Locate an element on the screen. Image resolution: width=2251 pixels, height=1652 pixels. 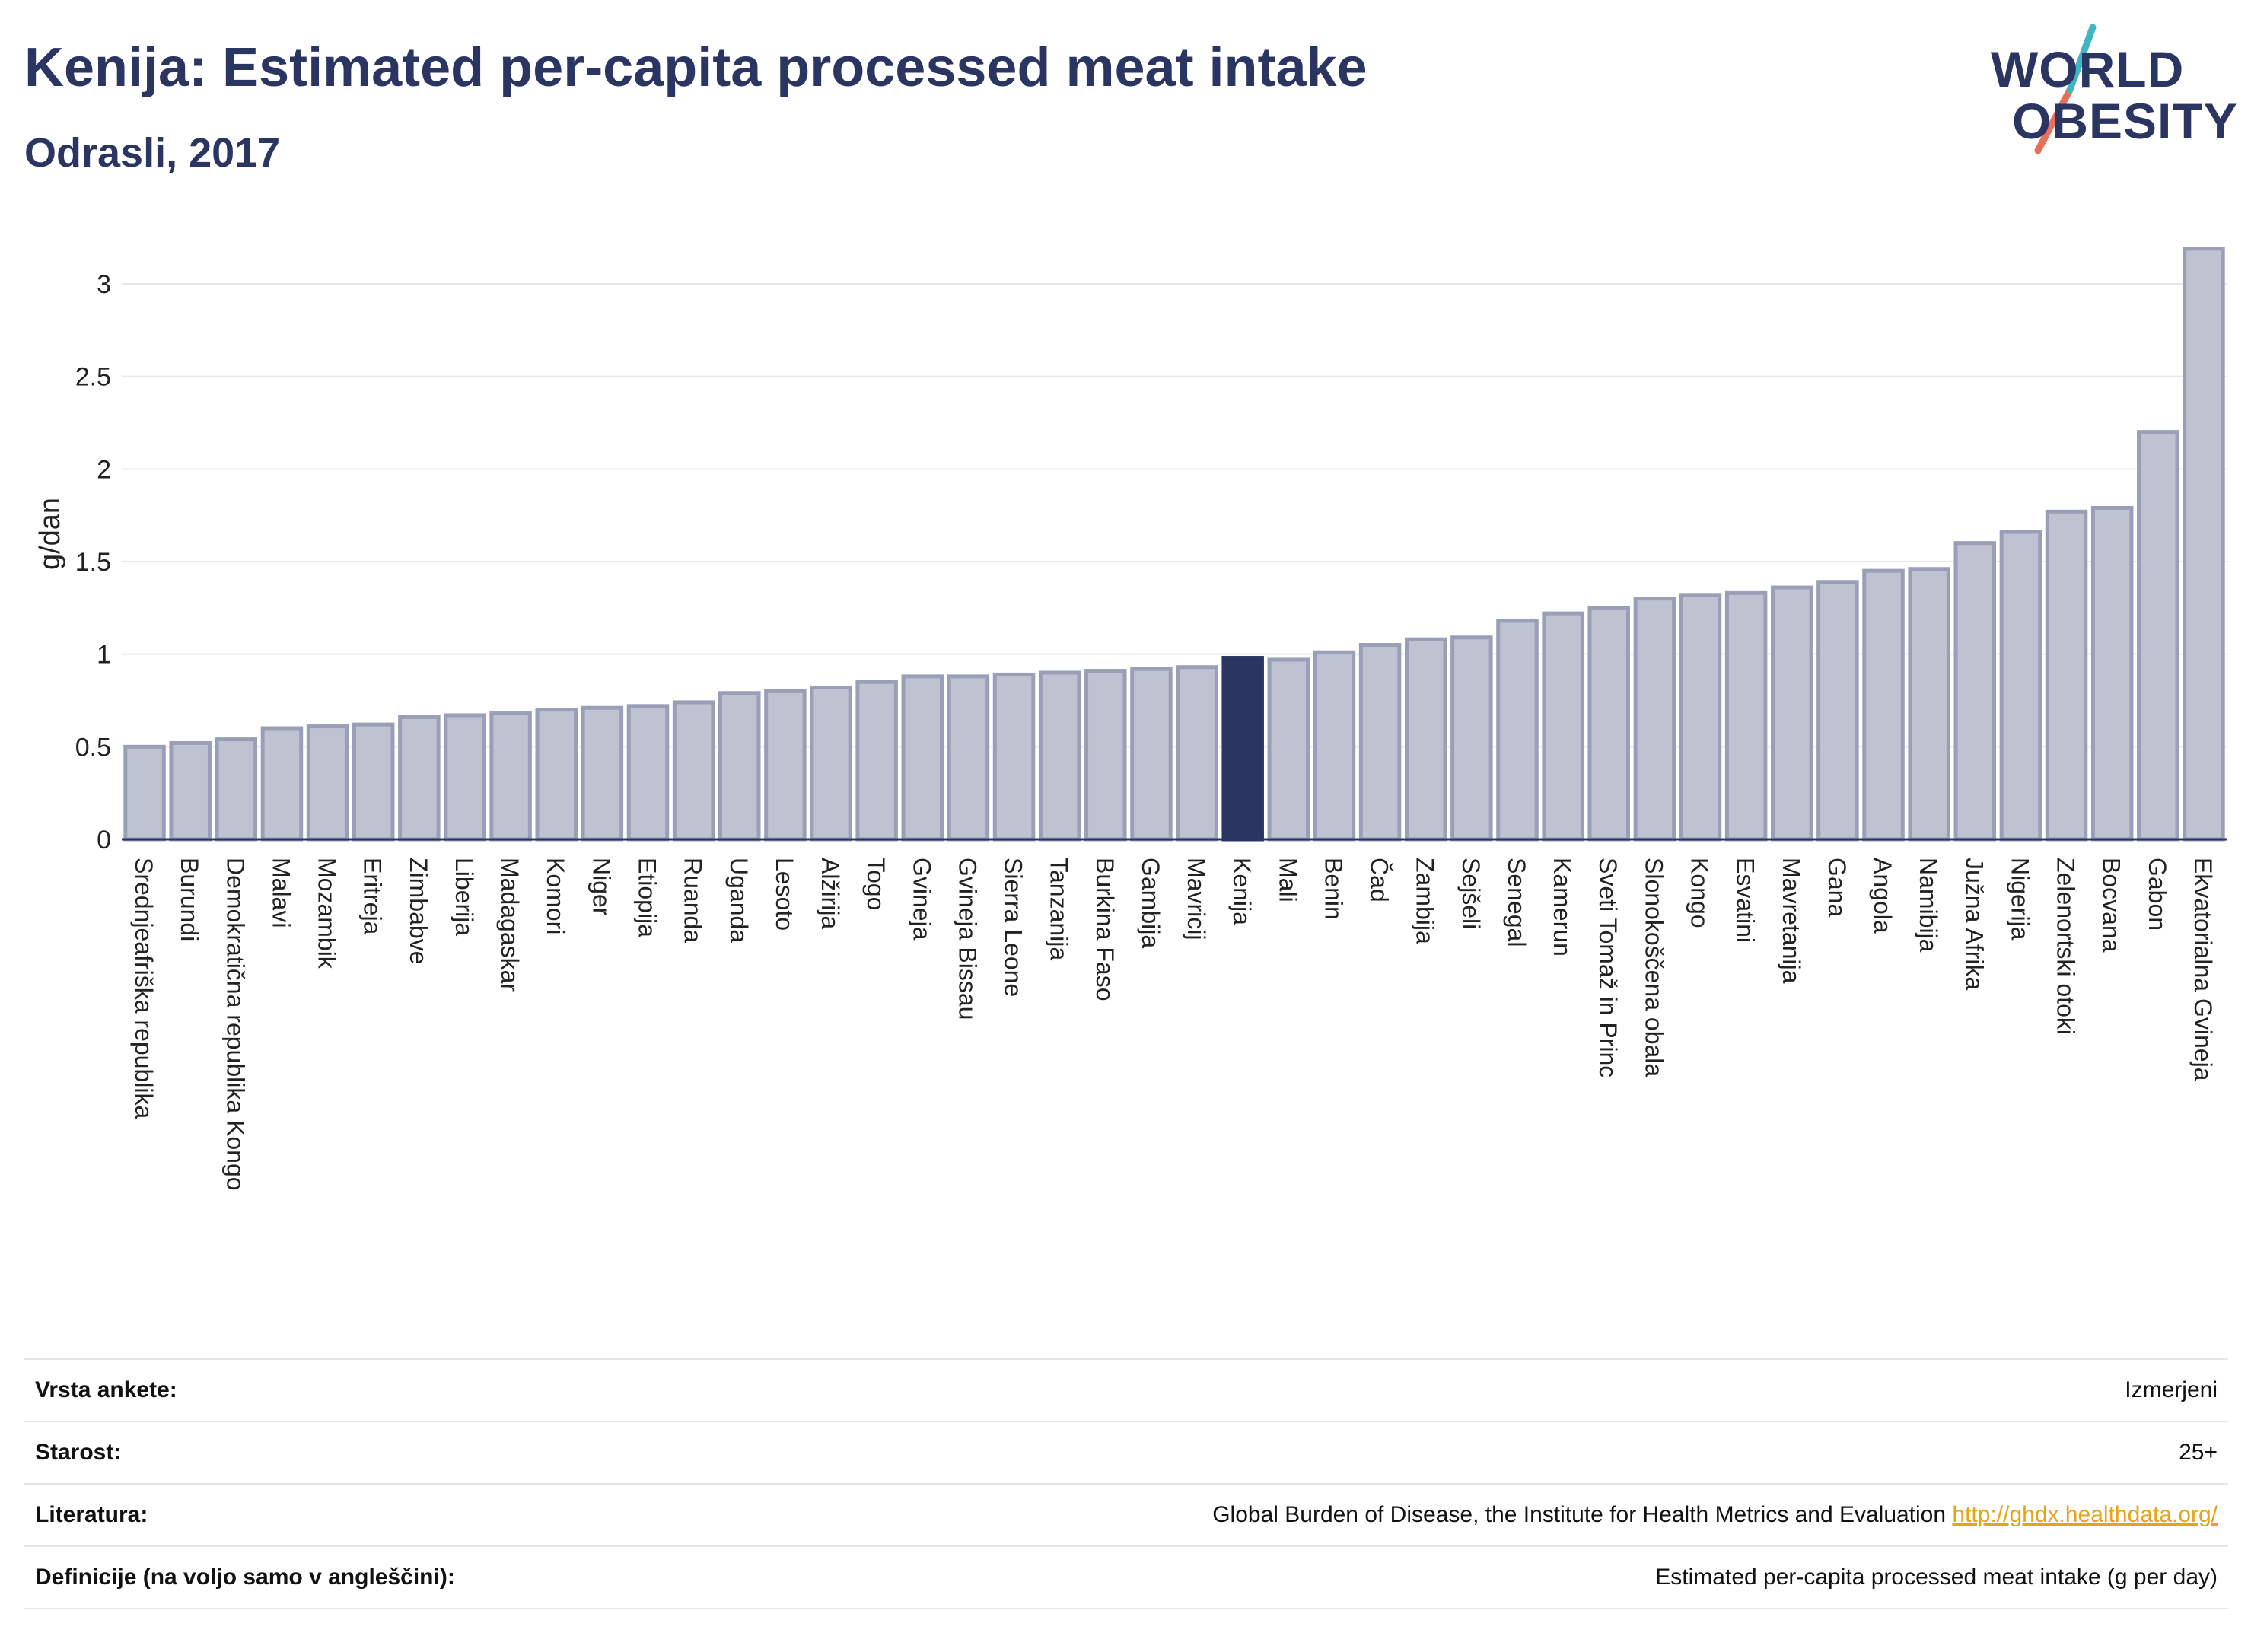
x-category-label: Gambija is located at coordinates (1150, 903).